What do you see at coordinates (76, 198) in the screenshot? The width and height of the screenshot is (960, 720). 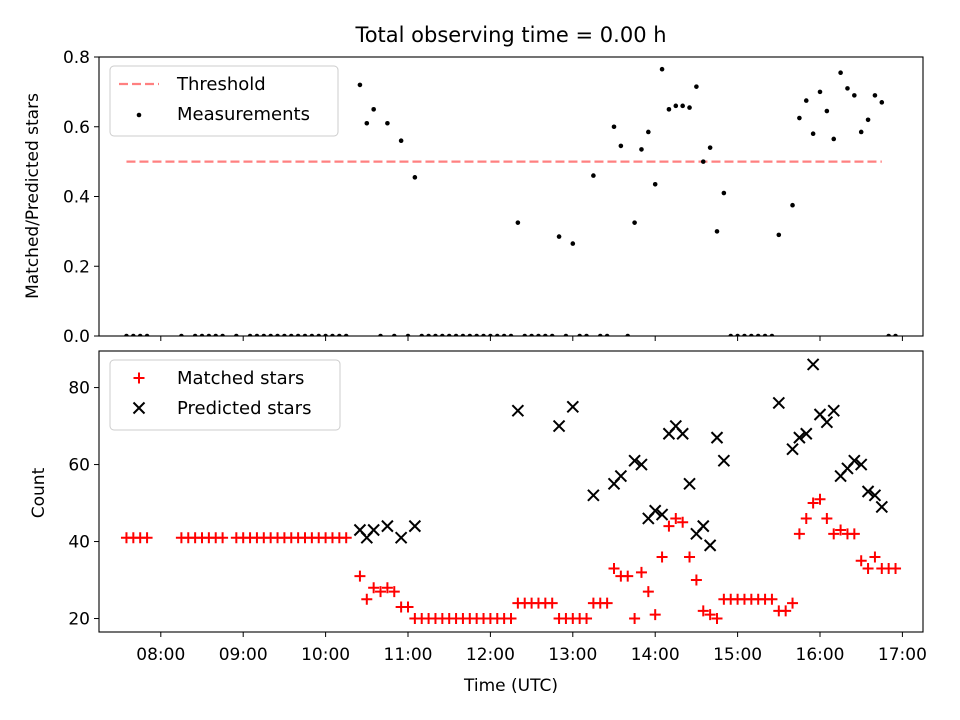 I see `top-y-tick-label: 0.4` at bounding box center [76, 198].